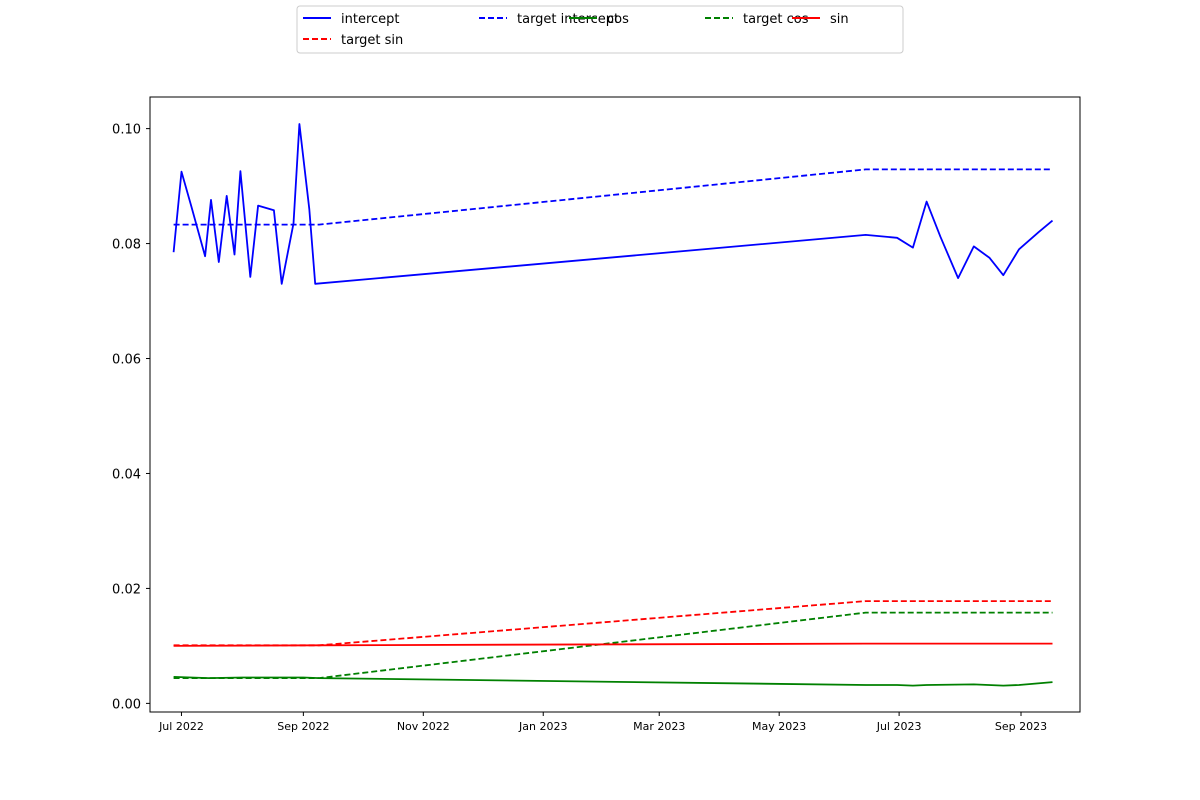 Image resolution: width=1200 pixels, height=800 pixels. Describe the element at coordinates (542, 726) in the screenshot. I see `x-tick-label: Jan 2023` at that location.